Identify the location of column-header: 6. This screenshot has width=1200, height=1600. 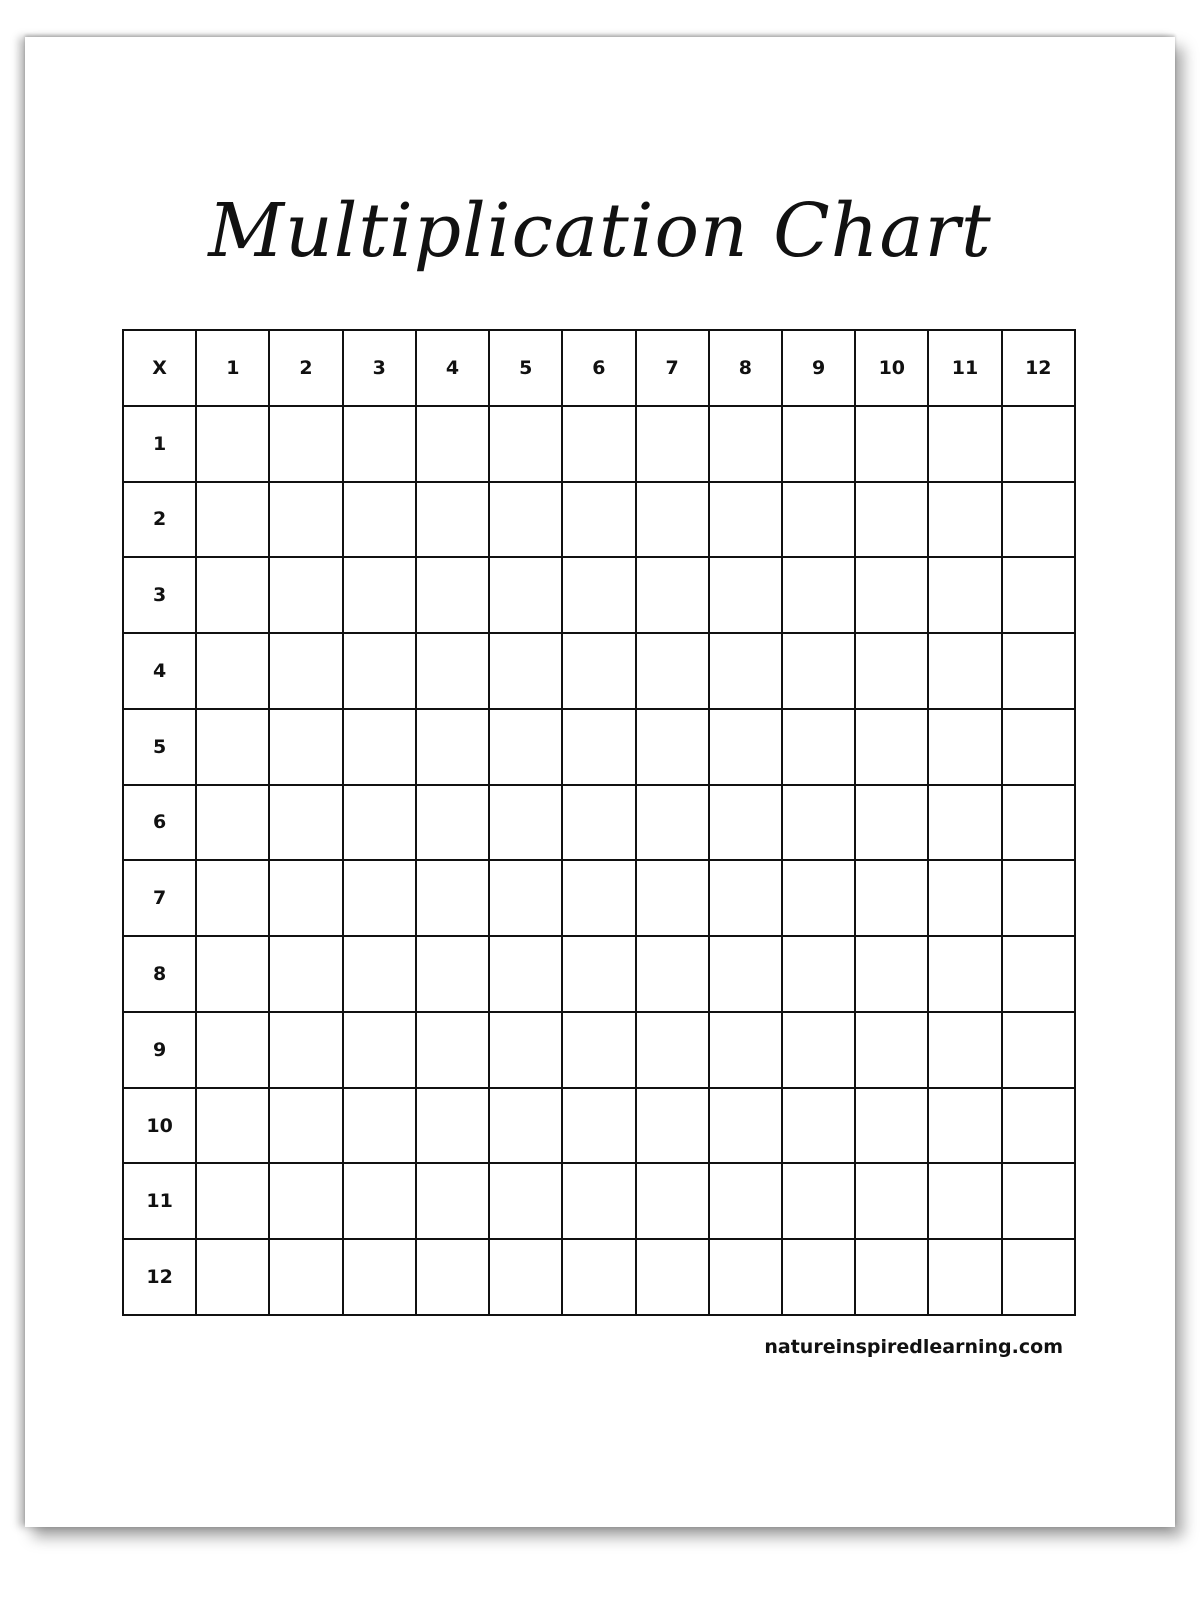
(599, 368).